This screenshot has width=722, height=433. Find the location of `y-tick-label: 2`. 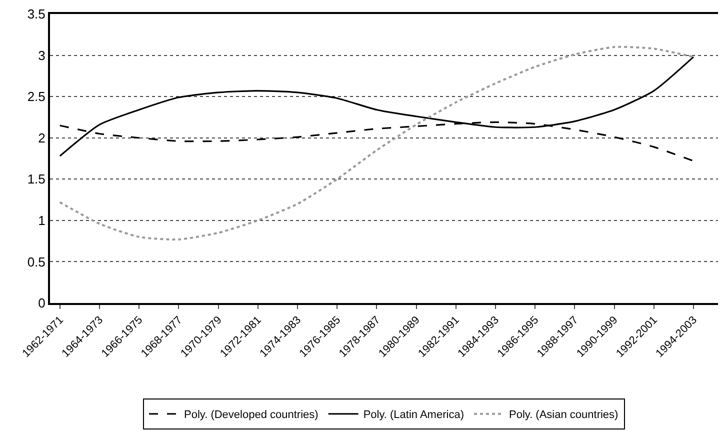

y-tick-label: 2 is located at coordinates (42, 138).